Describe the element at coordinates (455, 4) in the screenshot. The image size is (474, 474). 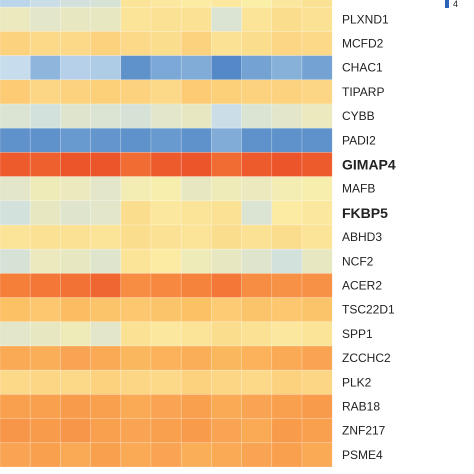
I see `legend-tick-label: 4` at that location.